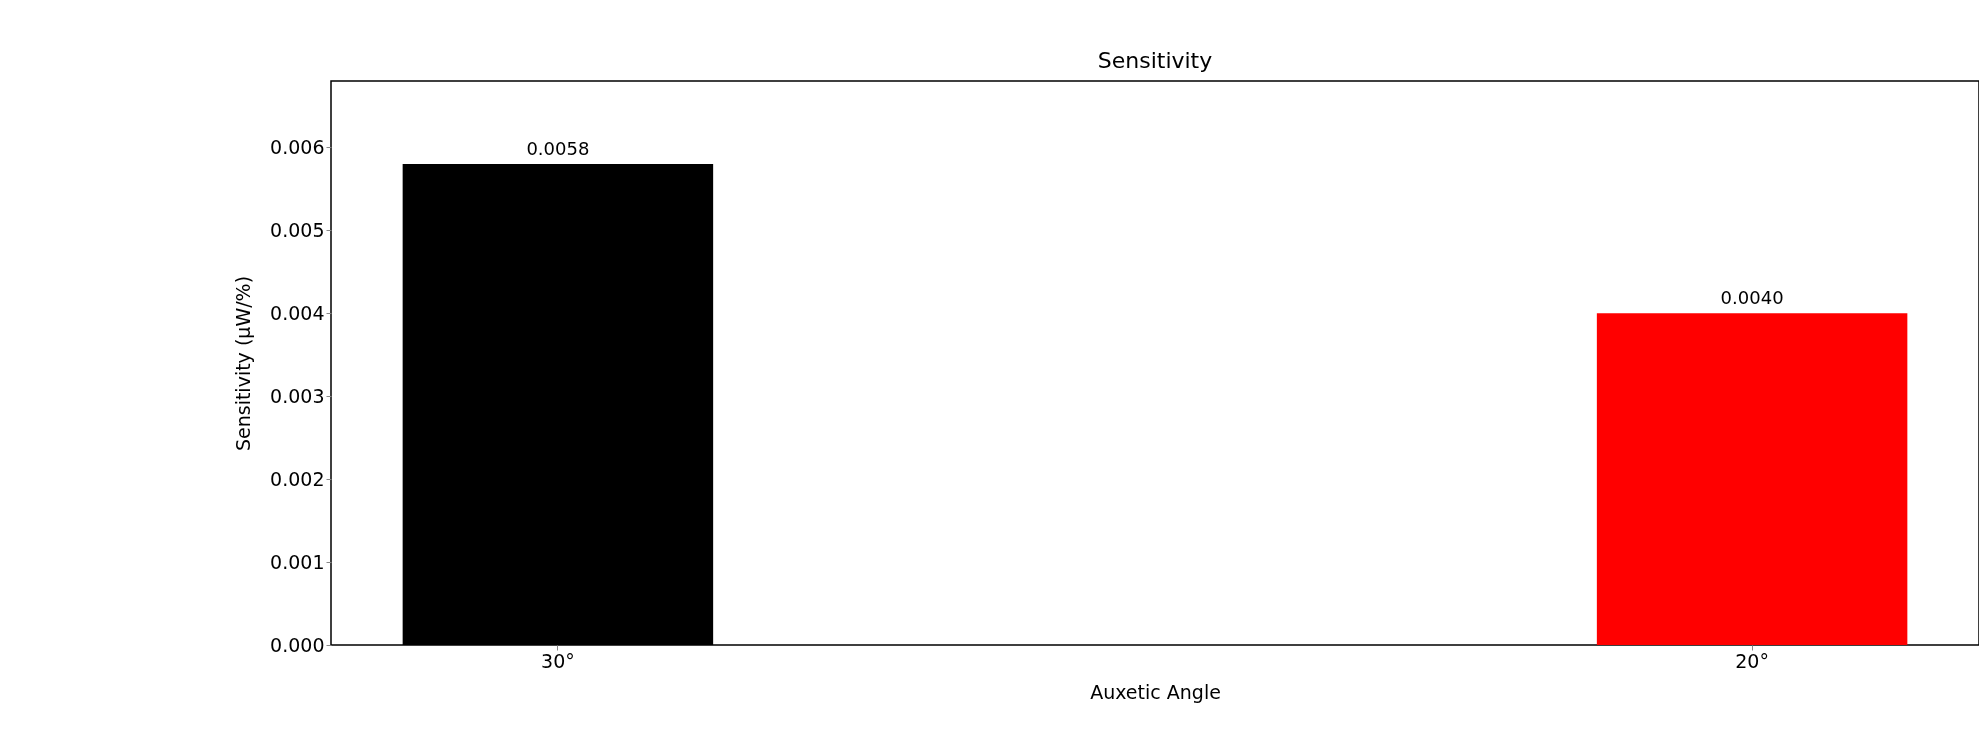 This screenshot has height=743, width=1982. What do you see at coordinates (1752, 298) in the screenshot?
I see `data-label: 0.0040` at bounding box center [1752, 298].